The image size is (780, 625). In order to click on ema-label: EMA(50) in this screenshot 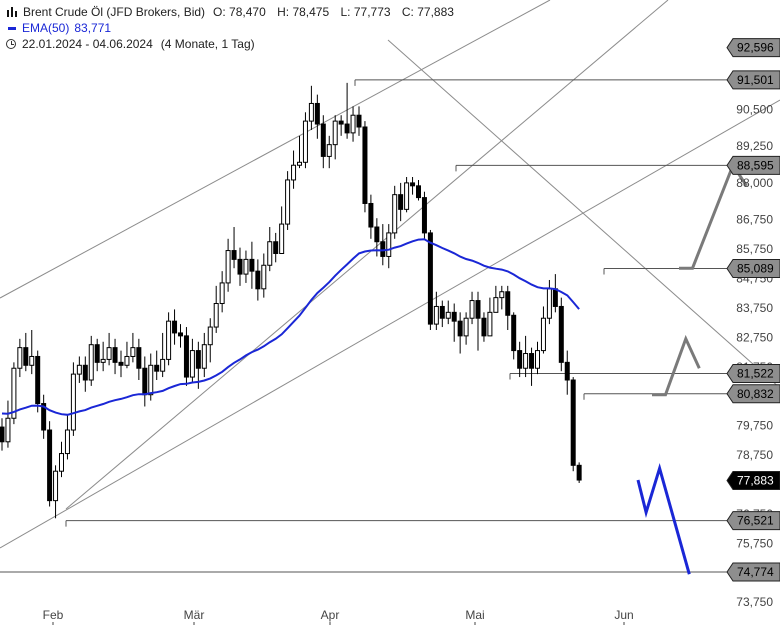, I will do `click(46, 28)`.